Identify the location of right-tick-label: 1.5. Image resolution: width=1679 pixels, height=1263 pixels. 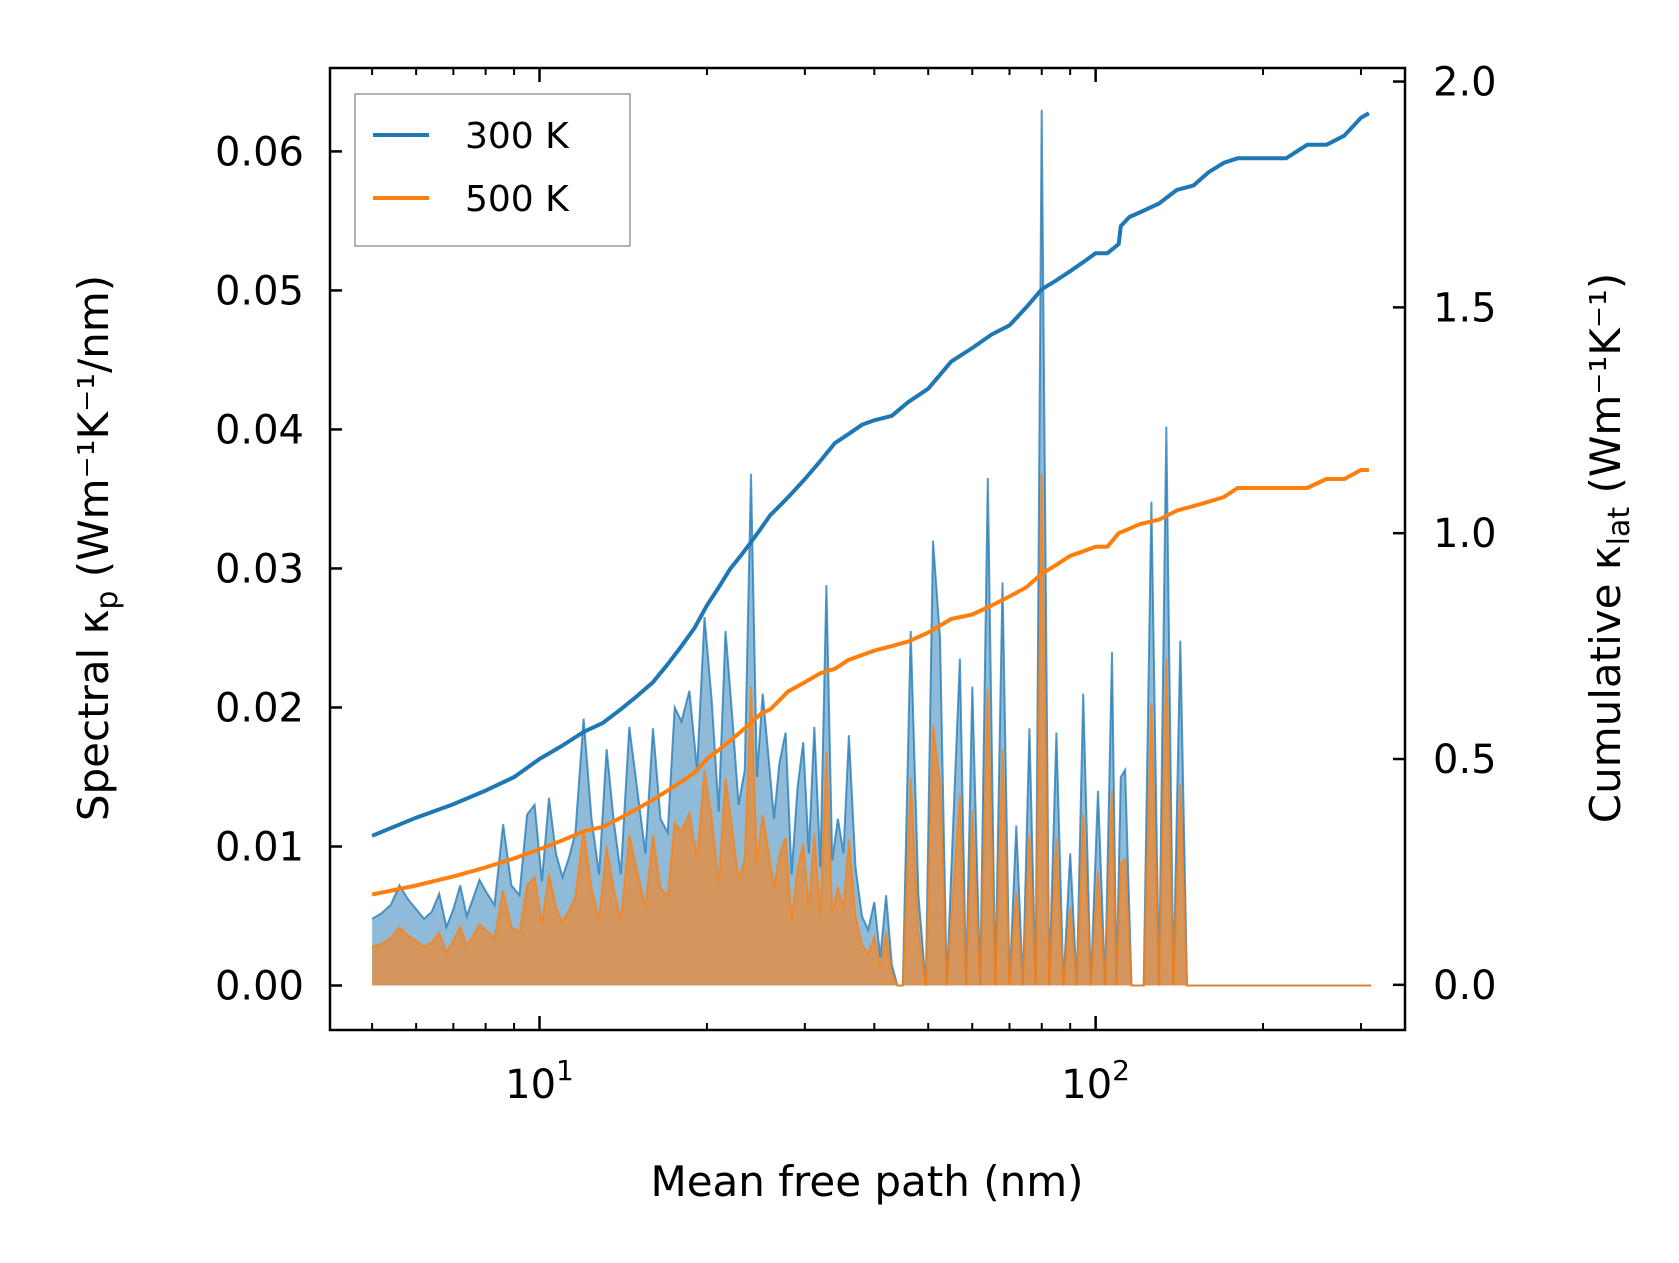
(1465, 308).